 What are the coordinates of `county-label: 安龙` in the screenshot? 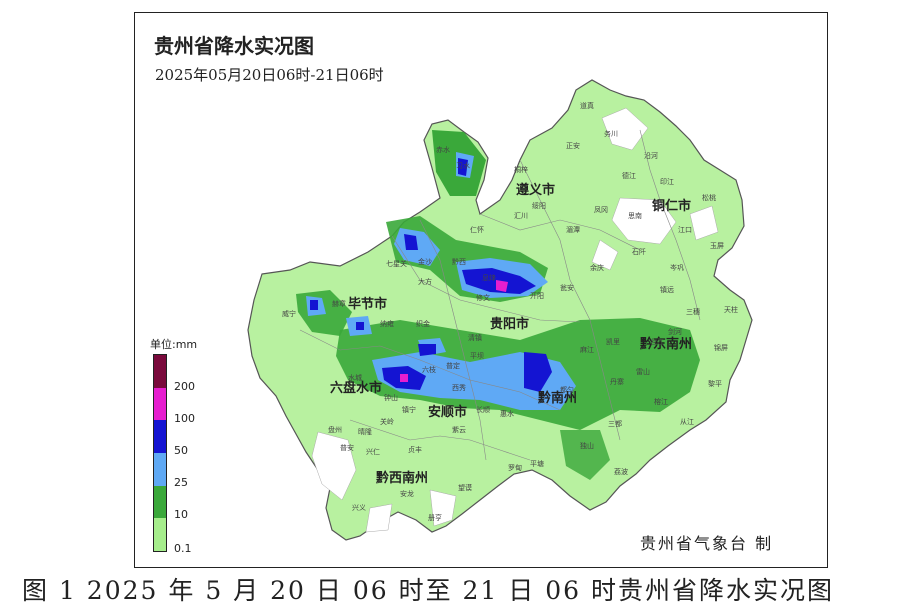 It's located at (407, 493).